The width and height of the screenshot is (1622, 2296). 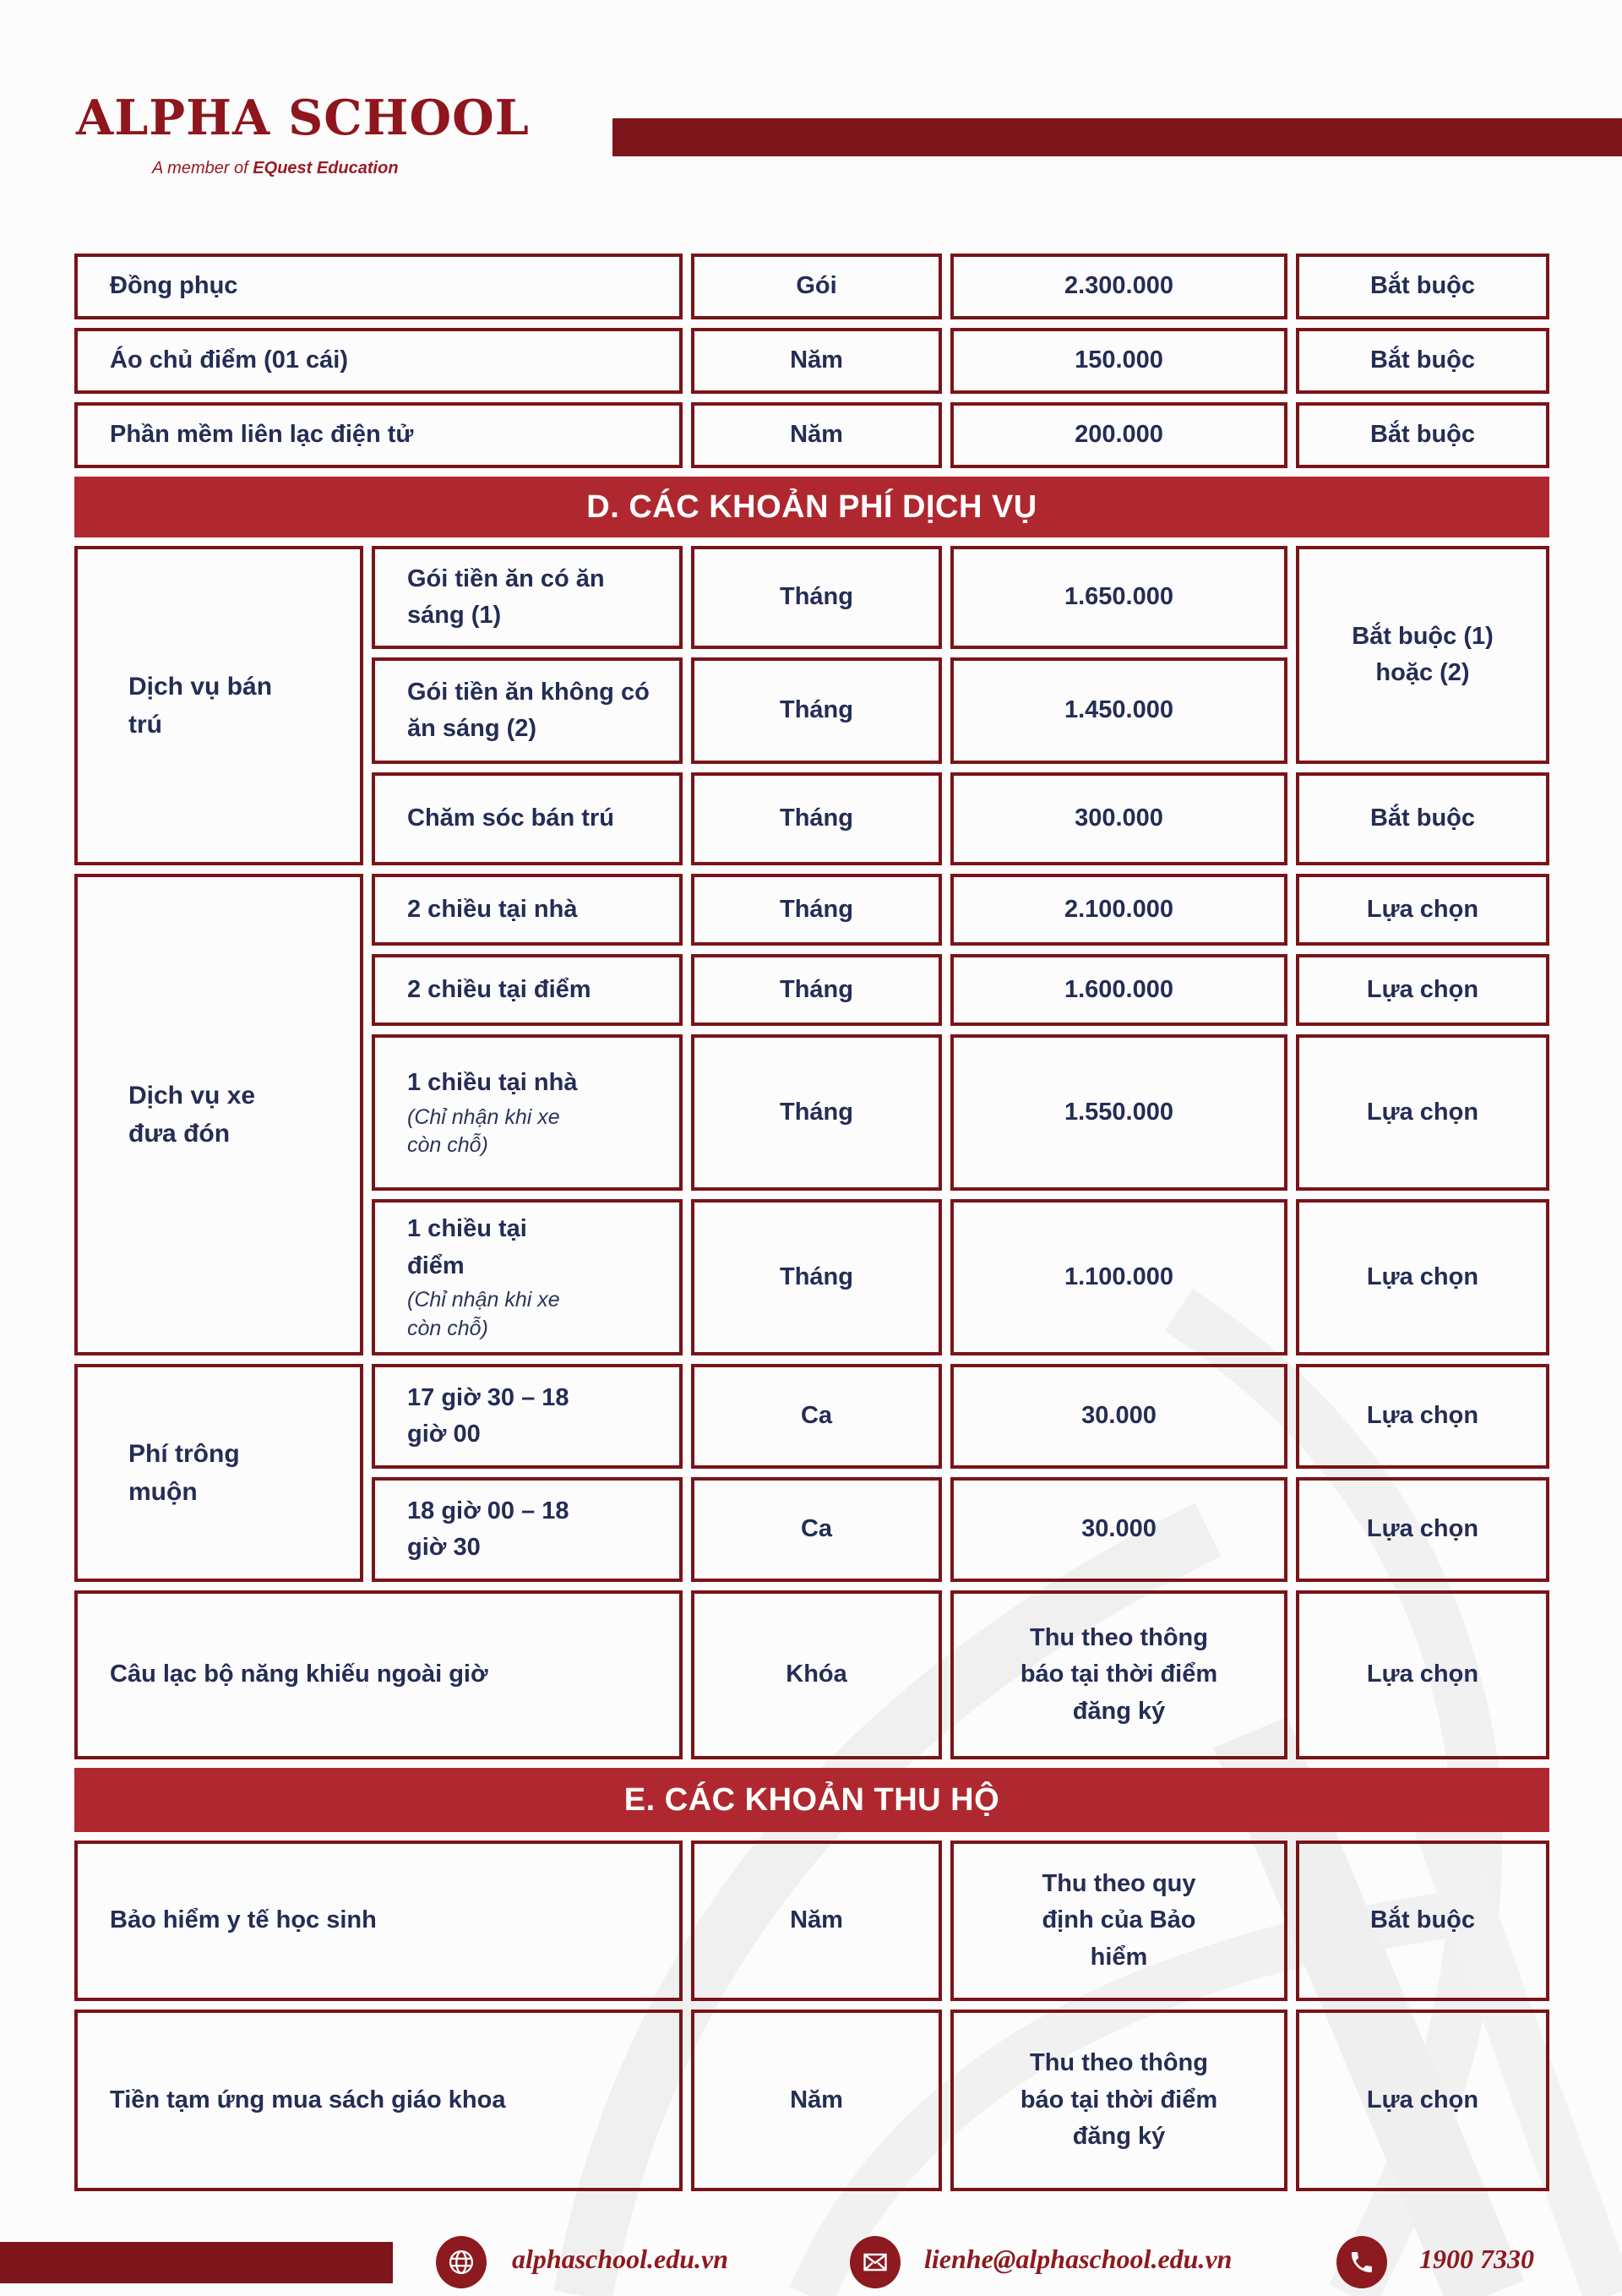 What do you see at coordinates (528, 1416) in the screenshot?
I see `fee-item-cell: 17 giờ 30 – 18 giờ 00` at bounding box center [528, 1416].